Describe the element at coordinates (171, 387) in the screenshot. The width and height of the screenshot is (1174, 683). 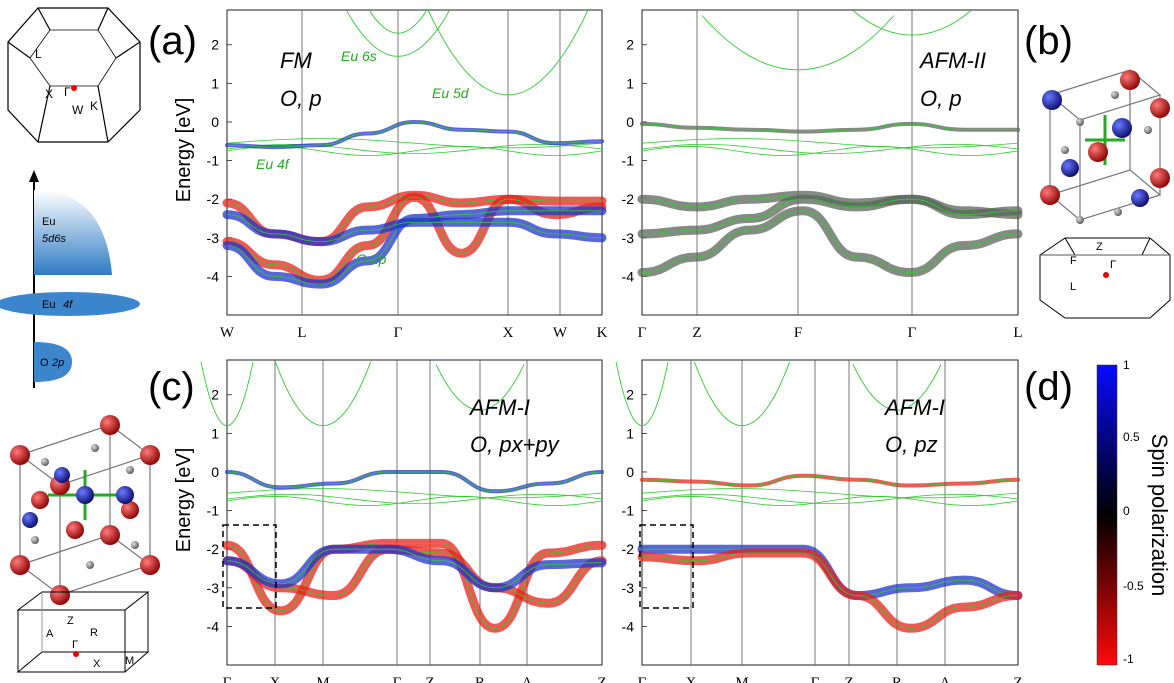
I see `panel-label-c: (c)` at that location.